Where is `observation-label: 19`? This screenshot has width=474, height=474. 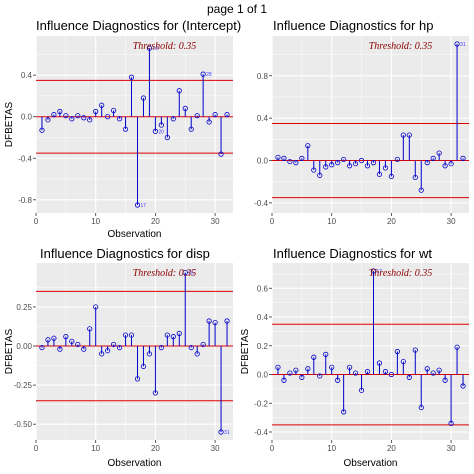 observation-label: 19 is located at coordinates (155, 49).